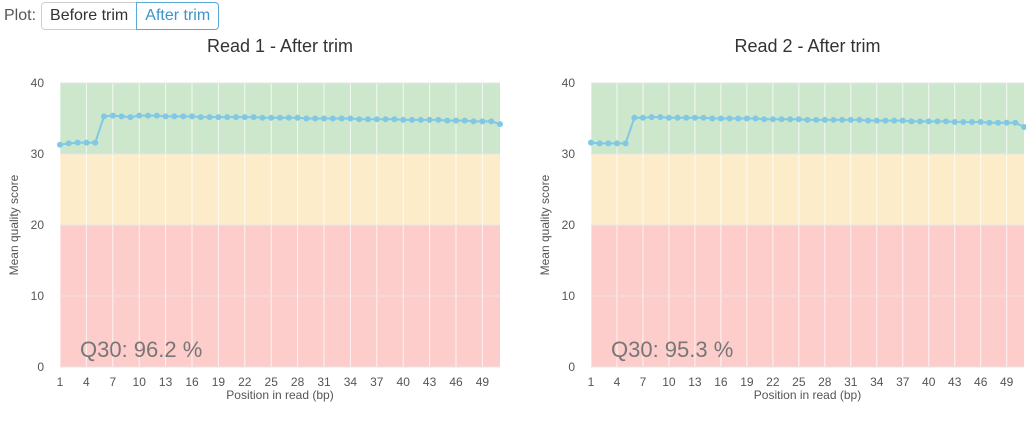  I want to click on read1-x-tick-label: 1, so click(60, 382).